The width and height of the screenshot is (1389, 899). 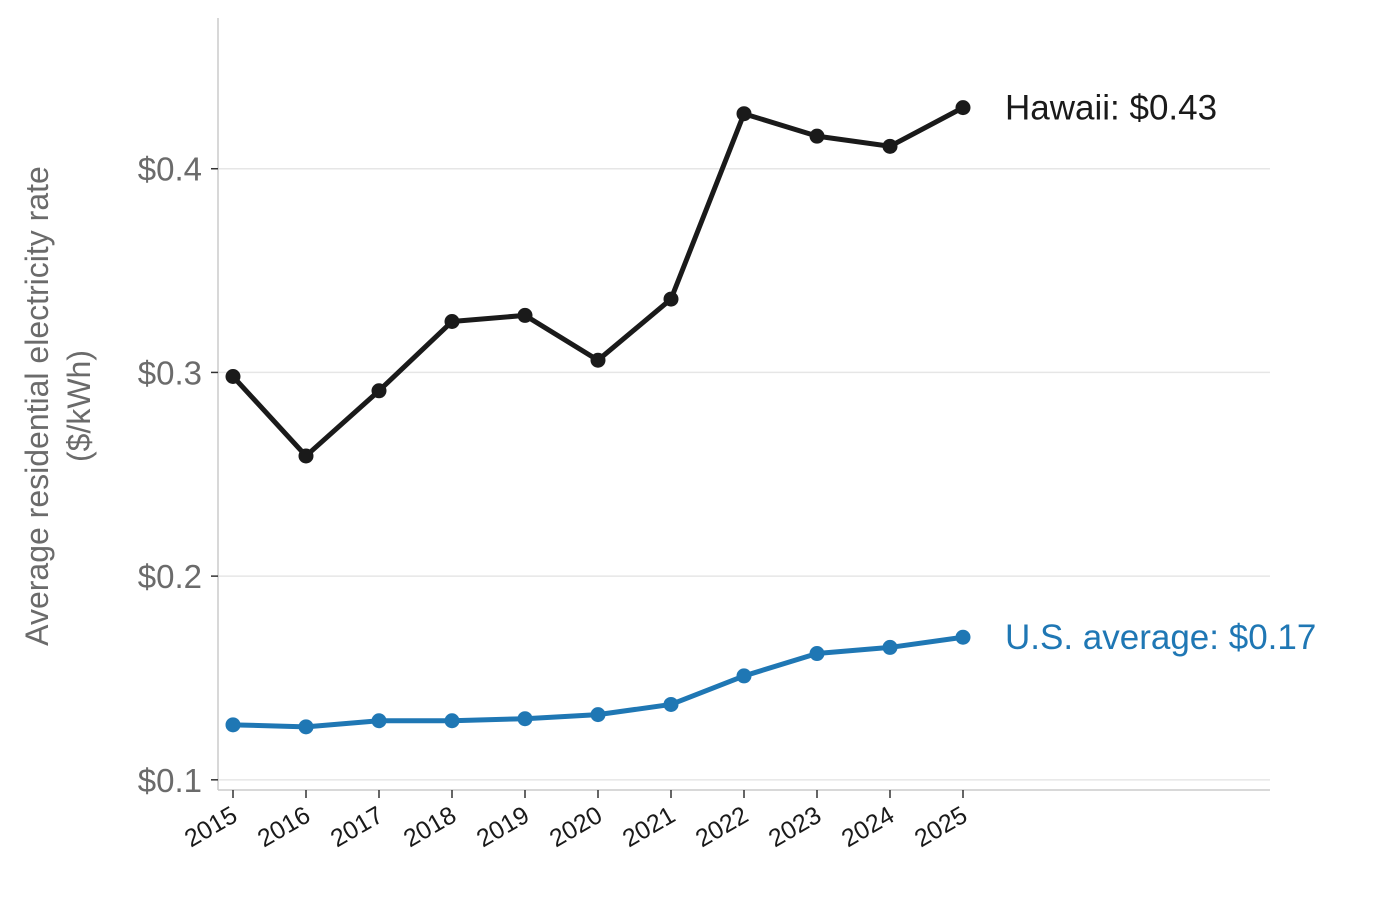 What do you see at coordinates (178, 475) in the screenshot?
I see `y-ticks: $0.1 $0.2 $0.3 $0.4` at bounding box center [178, 475].